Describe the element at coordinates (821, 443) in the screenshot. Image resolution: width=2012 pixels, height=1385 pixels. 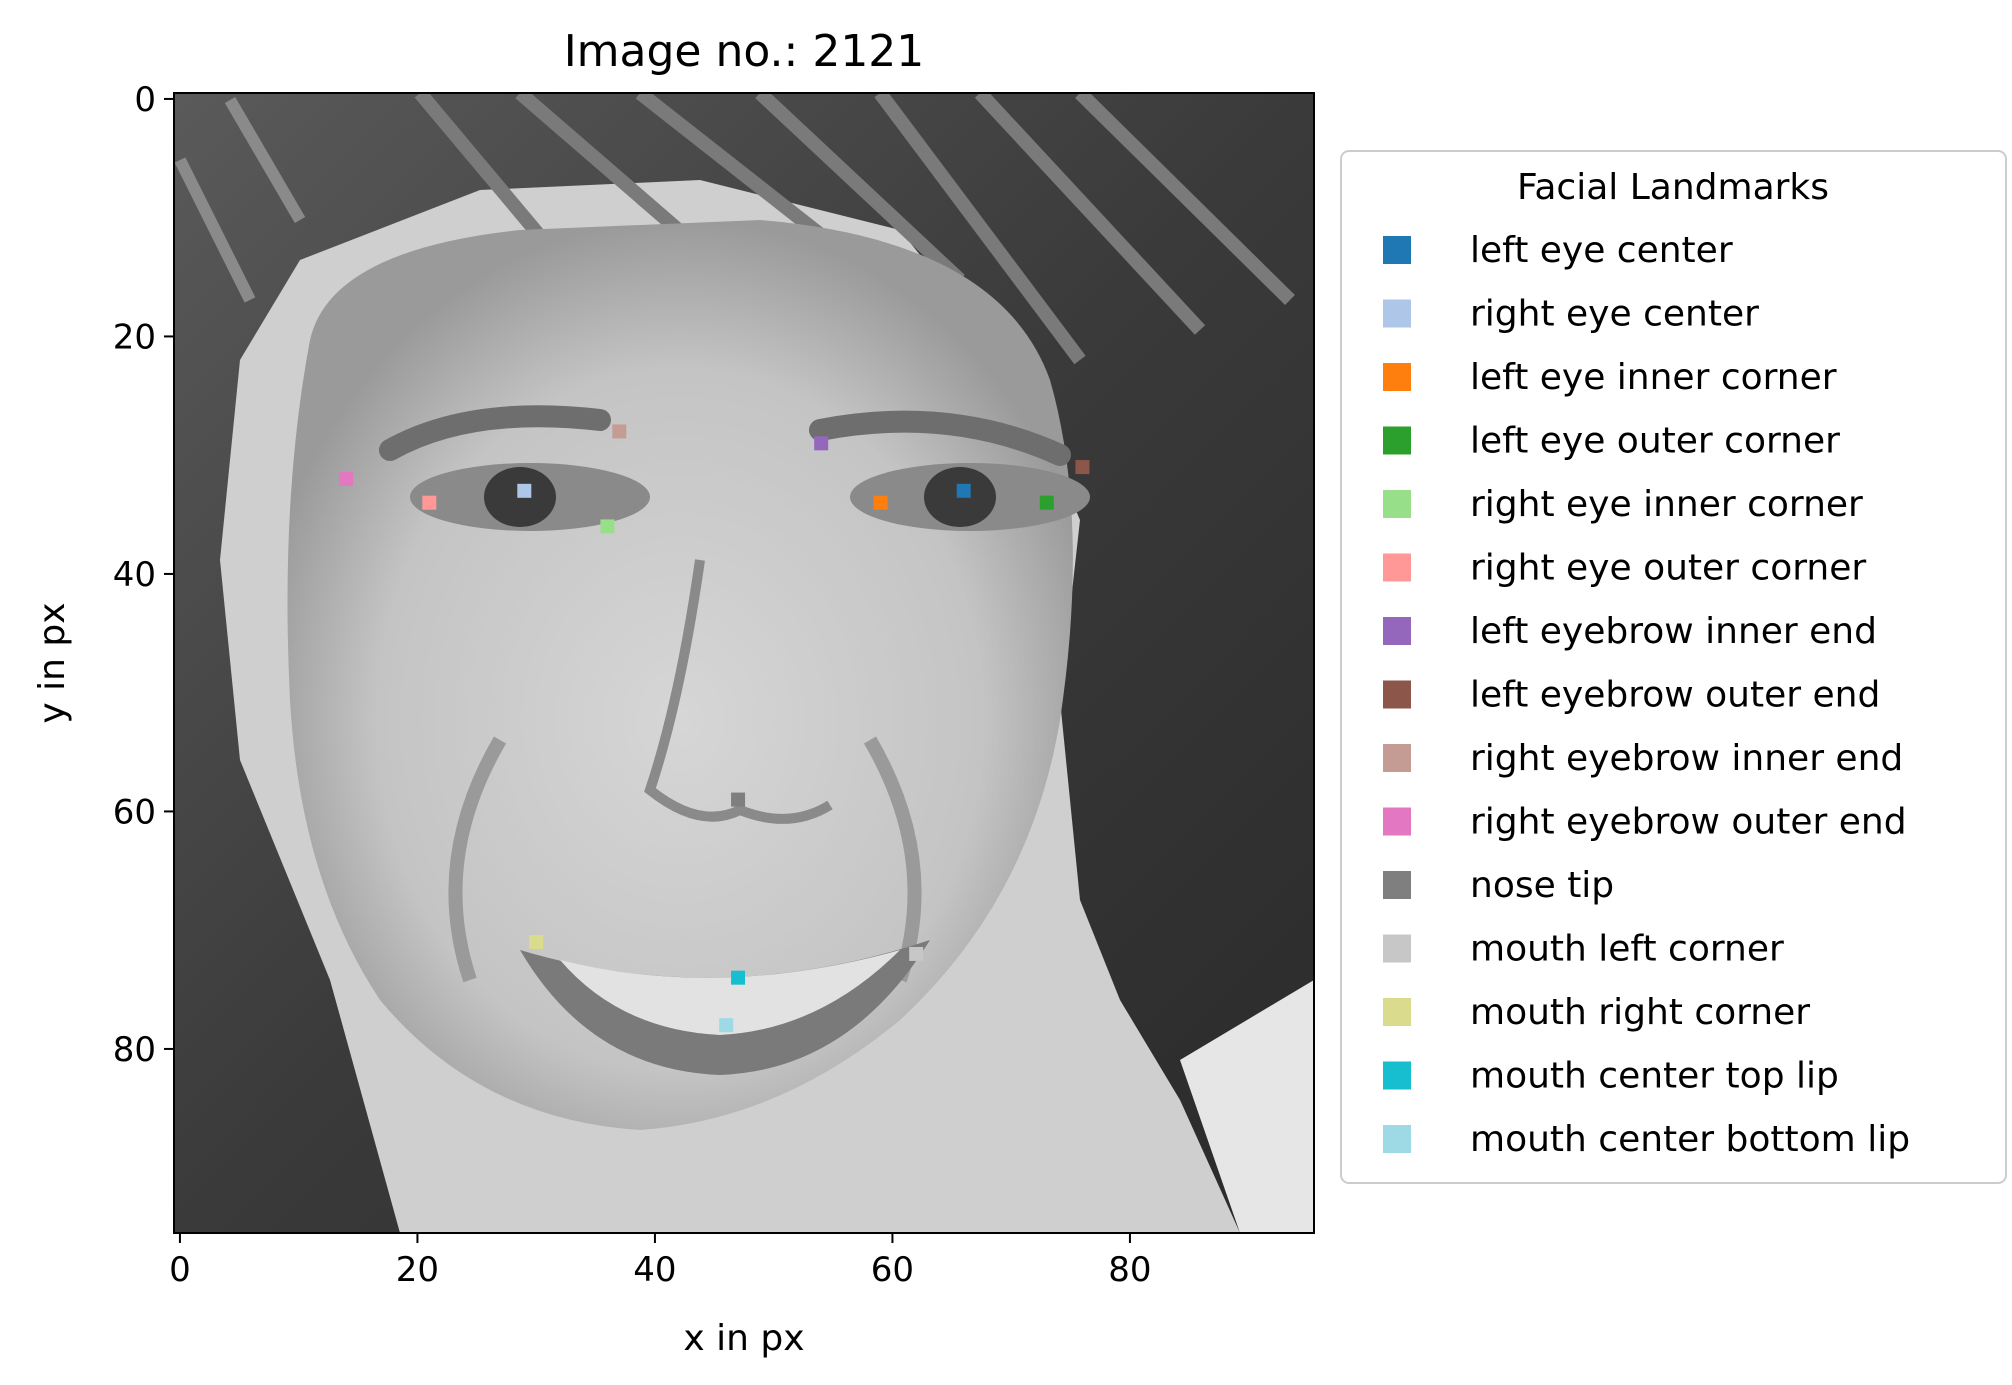
I see `point-left-eyebrow-inner-end` at that location.